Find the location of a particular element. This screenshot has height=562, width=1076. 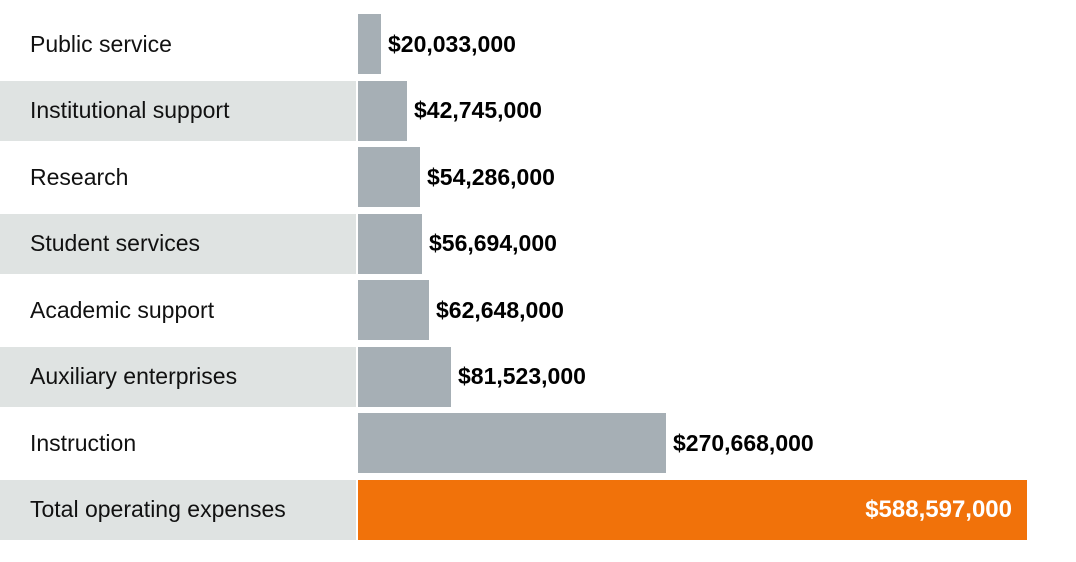

bar-instruction is located at coordinates (512, 443).